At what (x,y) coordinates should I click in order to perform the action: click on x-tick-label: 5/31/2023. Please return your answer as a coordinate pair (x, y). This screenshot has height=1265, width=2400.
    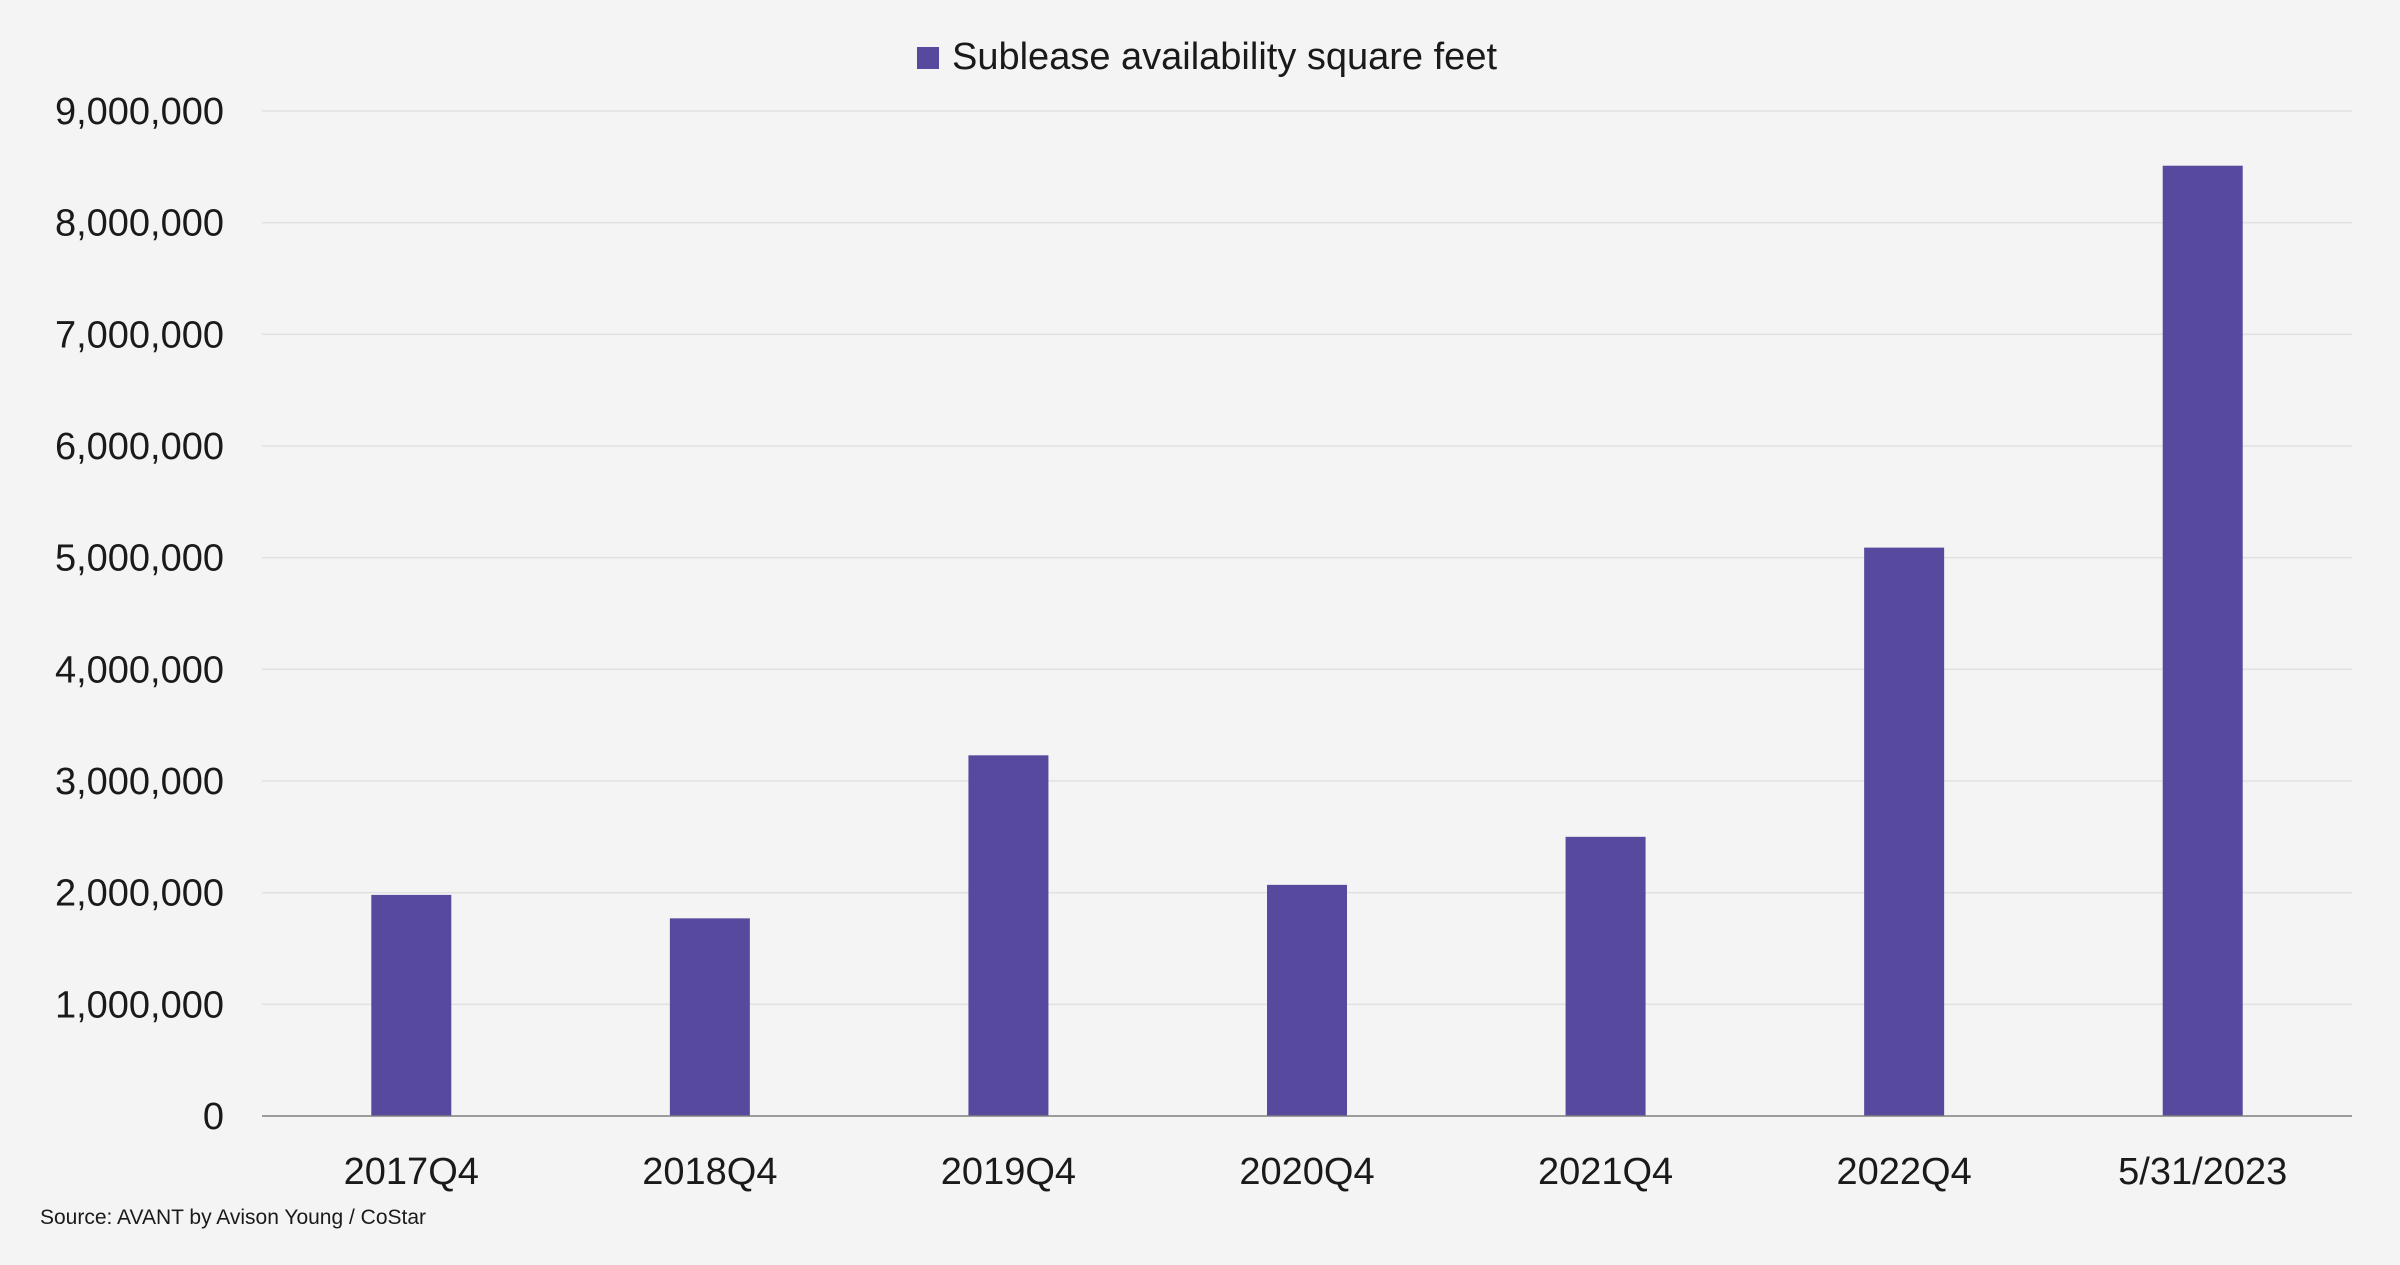
    Looking at the image, I should click on (2202, 1172).